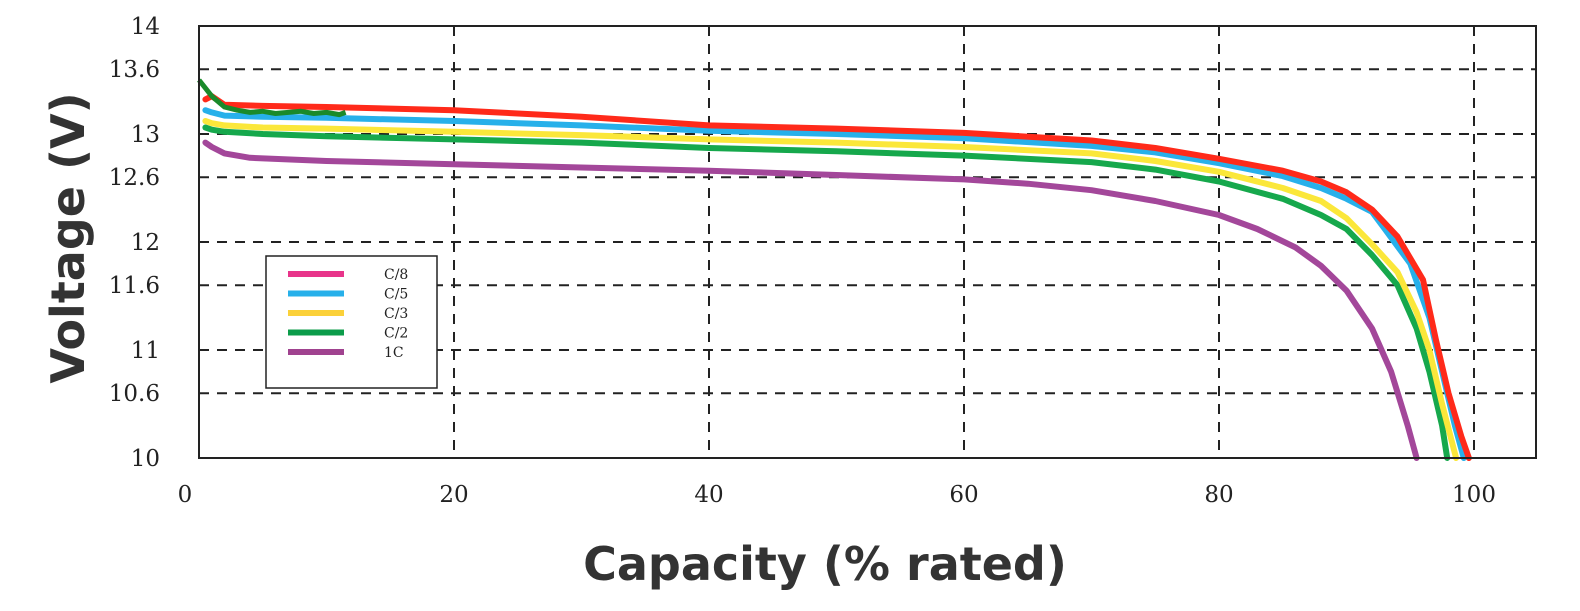 The width and height of the screenshot is (1580, 611). I want to click on x-tick-label: 60, so click(963, 495).